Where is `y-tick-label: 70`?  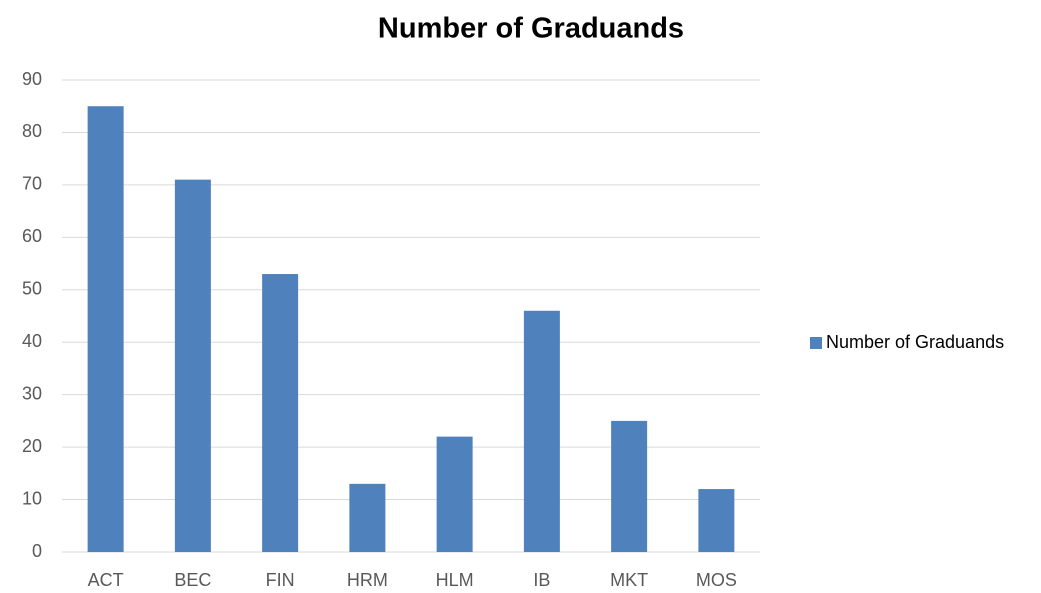 y-tick-label: 70 is located at coordinates (32, 184).